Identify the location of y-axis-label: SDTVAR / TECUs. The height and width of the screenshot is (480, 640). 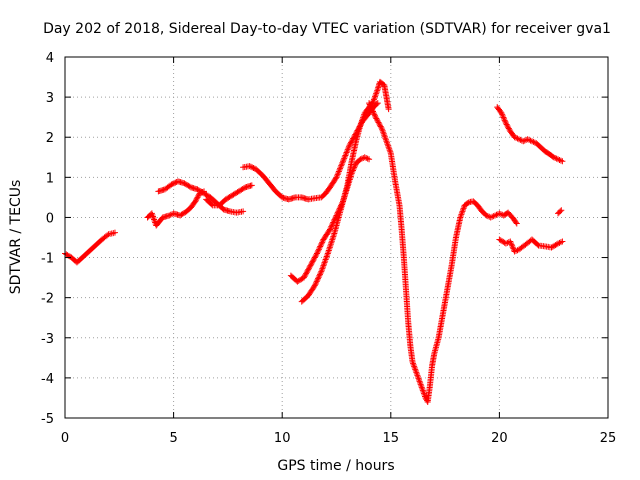
(16, 237).